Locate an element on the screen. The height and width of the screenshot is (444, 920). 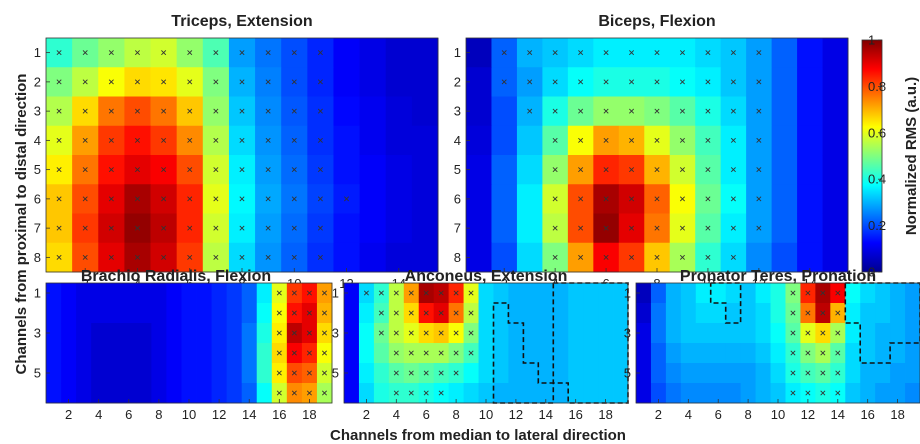
x-tick-label: 4 is located at coordinates (688, 414).